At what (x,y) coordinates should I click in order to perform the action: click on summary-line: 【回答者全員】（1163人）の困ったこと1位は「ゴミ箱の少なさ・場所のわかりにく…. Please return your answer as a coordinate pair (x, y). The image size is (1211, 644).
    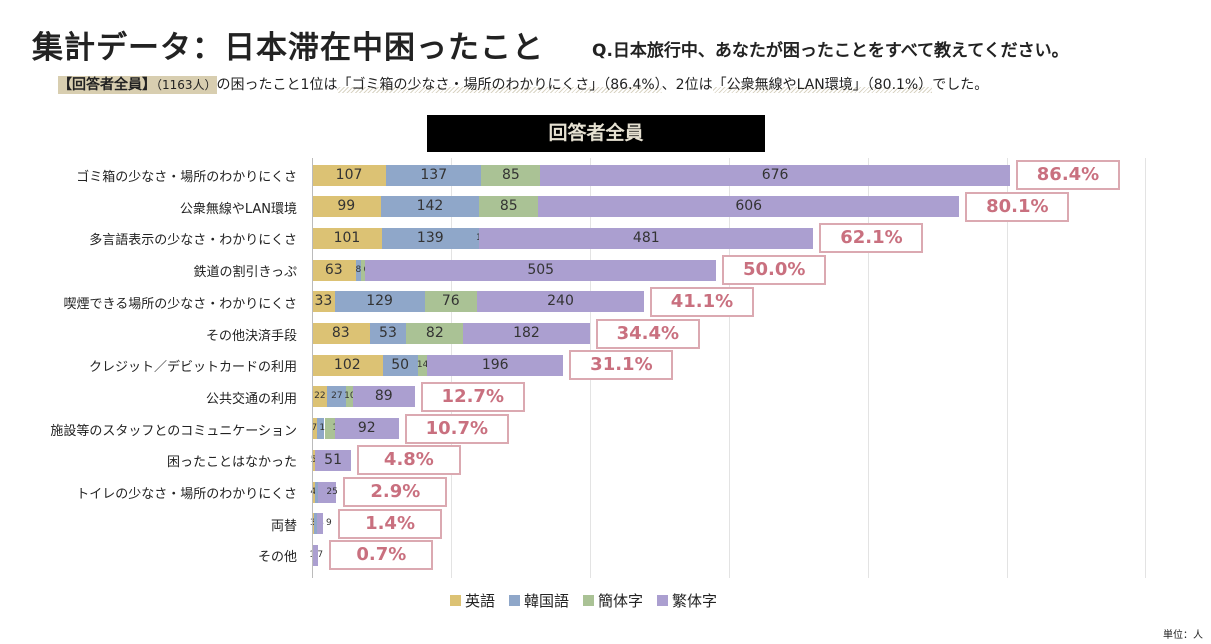
    Looking at the image, I should click on (523, 84).